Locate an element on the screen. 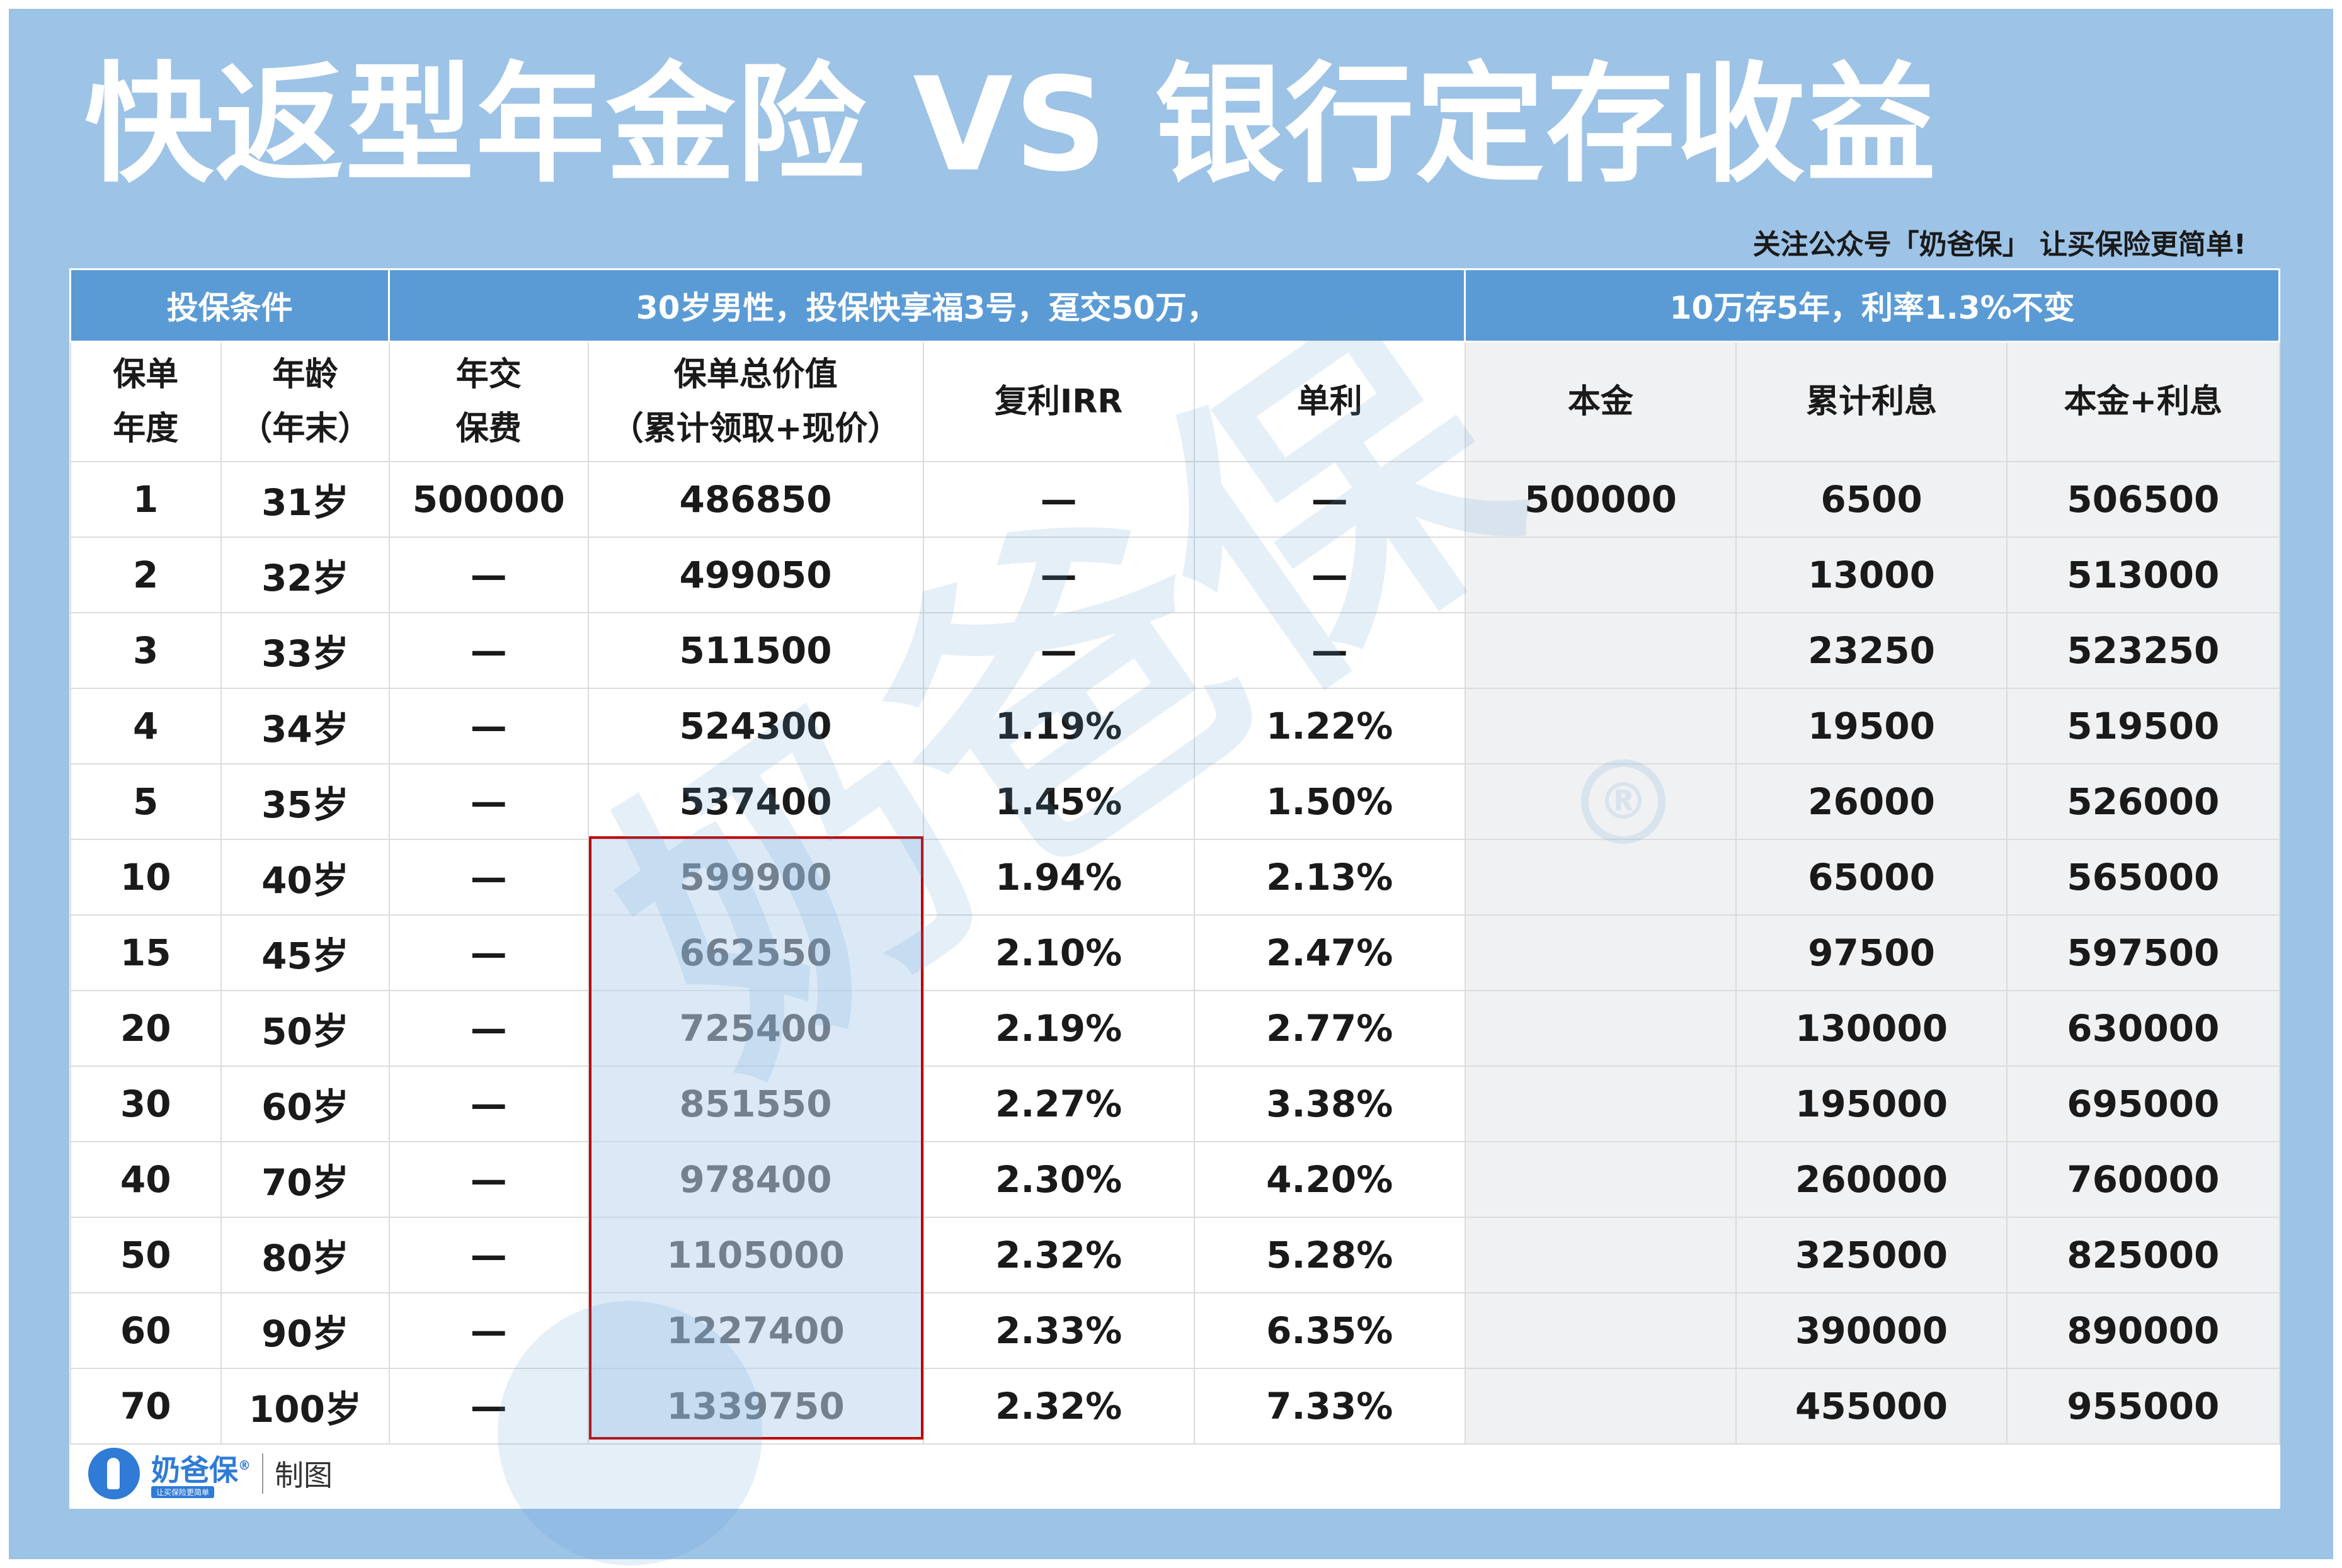  cell-total-value: 1105000 is located at coordinates (755, 1255).